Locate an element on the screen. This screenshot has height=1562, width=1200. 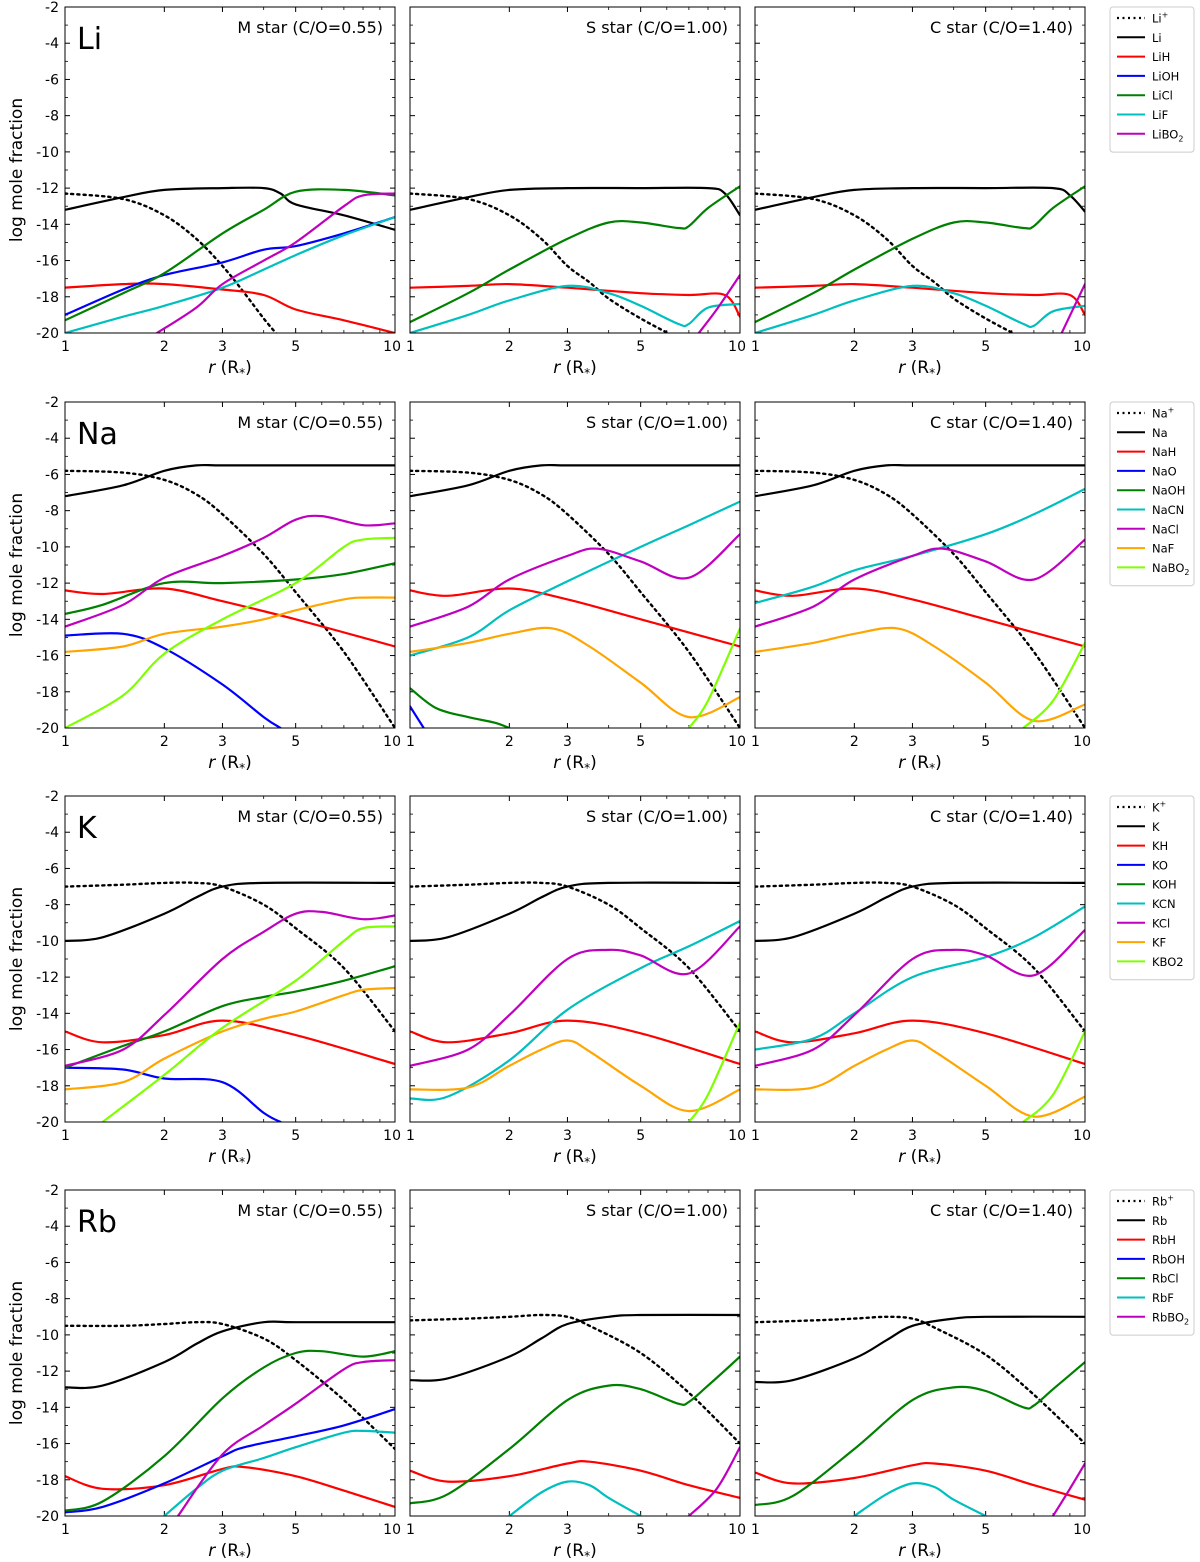
element-label: Rb is located at coordinates (97, 1222).